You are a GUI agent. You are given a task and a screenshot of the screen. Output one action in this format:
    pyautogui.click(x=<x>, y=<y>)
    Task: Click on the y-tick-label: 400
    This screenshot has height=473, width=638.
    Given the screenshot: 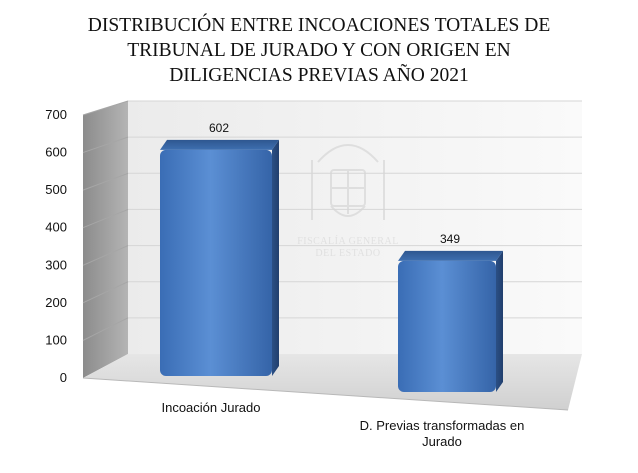 What is the action you would take?
    pyautogui.click(x=56, y=227)
    